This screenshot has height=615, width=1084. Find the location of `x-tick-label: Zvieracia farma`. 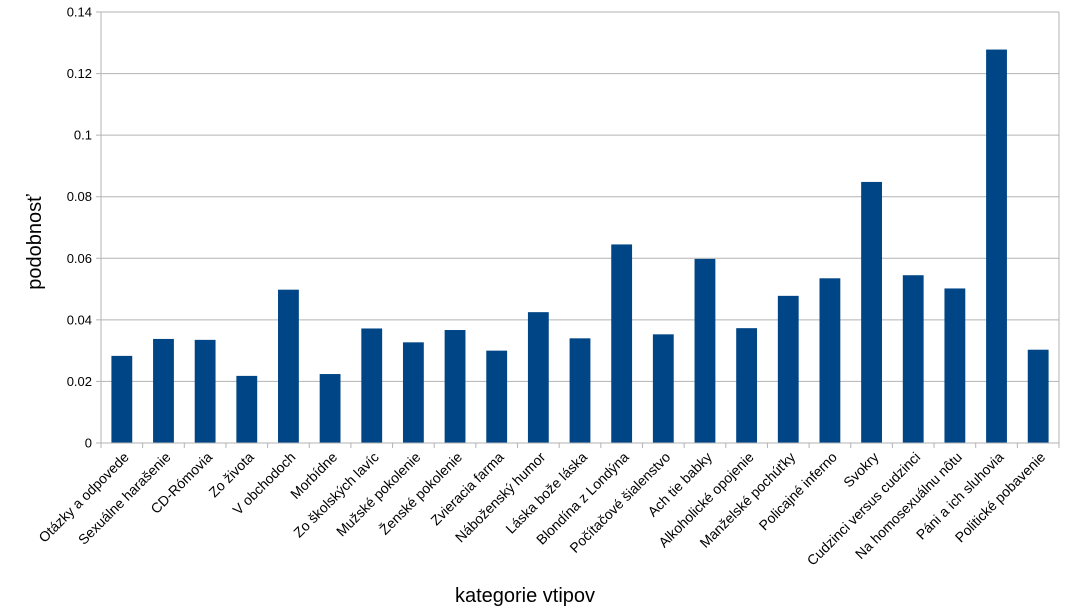

x-tick-label: Zvieracia farma is located at coordinates (467, 489).